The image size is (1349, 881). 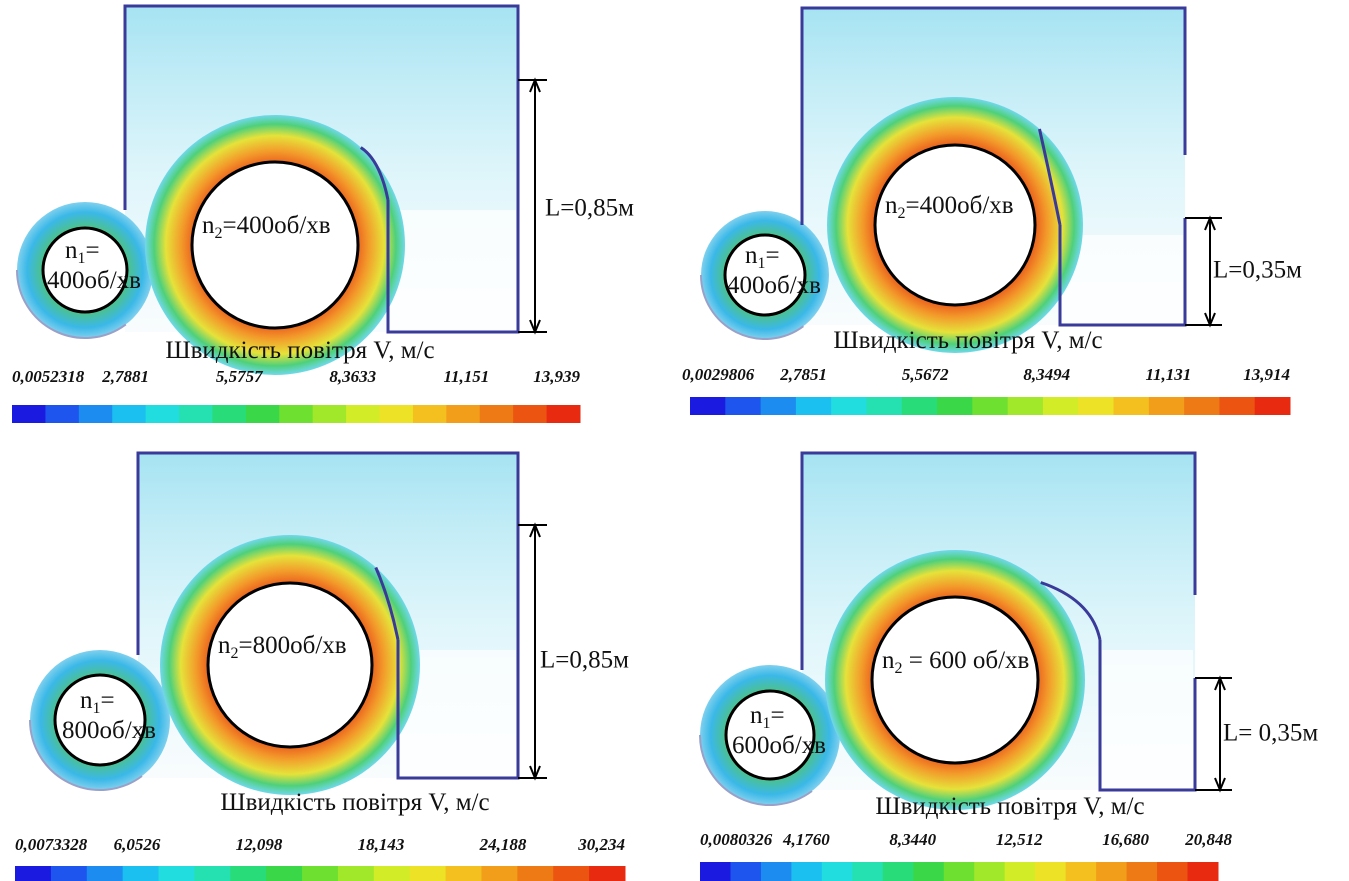 What do you see at coordinates (925, 374) in the screenshot?
I see `colorbar-tick-label: 5,5672` at bounding box center [925, 374].